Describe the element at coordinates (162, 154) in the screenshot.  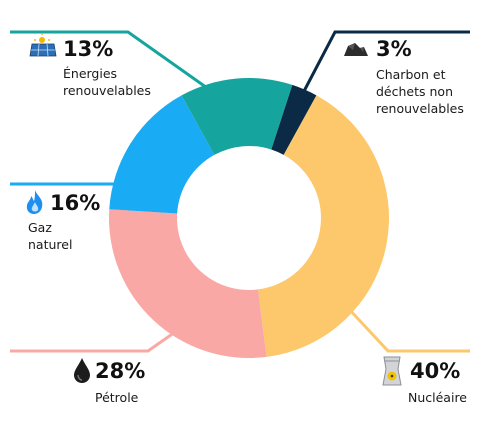
I see `slice-gas` at that location.